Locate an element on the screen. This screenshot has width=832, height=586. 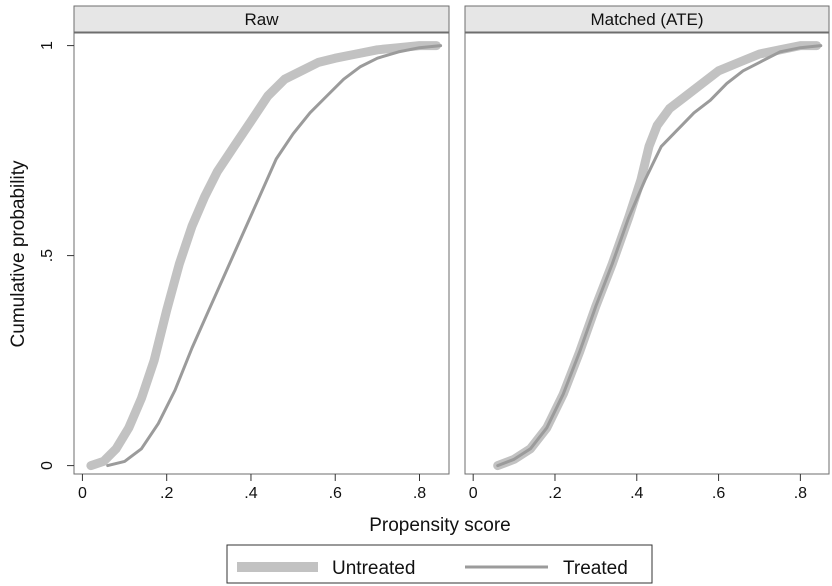
y-axis-title: Cumulative probability is located at coordinates (18, 253).